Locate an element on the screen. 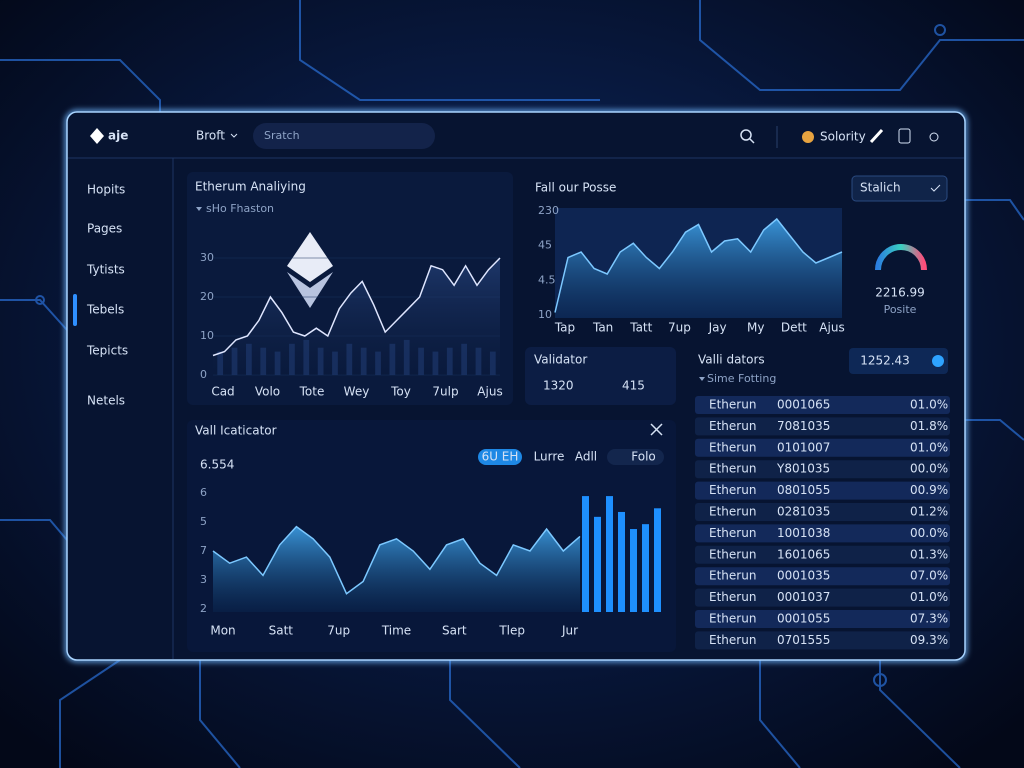 The height and width of the screenshot is (768, 1024). y-tick-label: 6 is located at coordinates (203, 492).